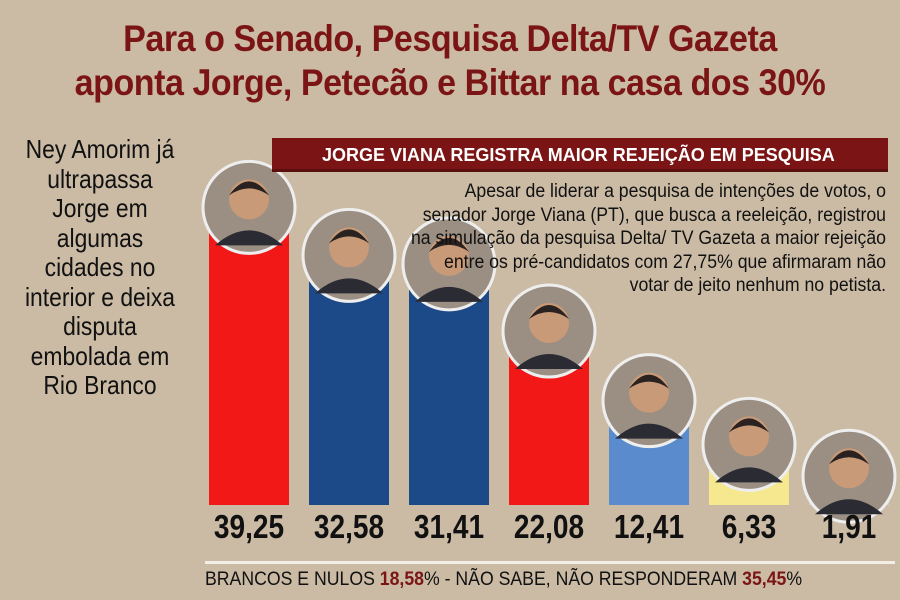  I want to click on nao-sabe-value: 35,45, so click(764, 579).